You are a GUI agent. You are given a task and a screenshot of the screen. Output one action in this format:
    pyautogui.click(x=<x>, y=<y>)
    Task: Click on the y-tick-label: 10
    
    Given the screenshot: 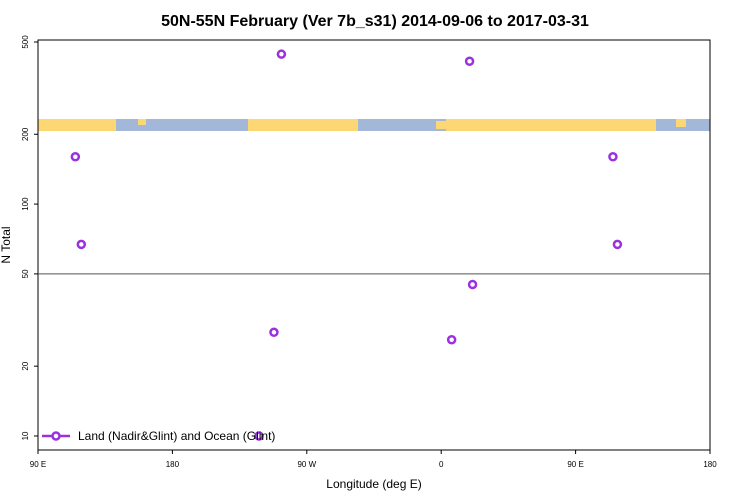 What is the action you would take?
    pyautogui.click(x=25, y=435)
    